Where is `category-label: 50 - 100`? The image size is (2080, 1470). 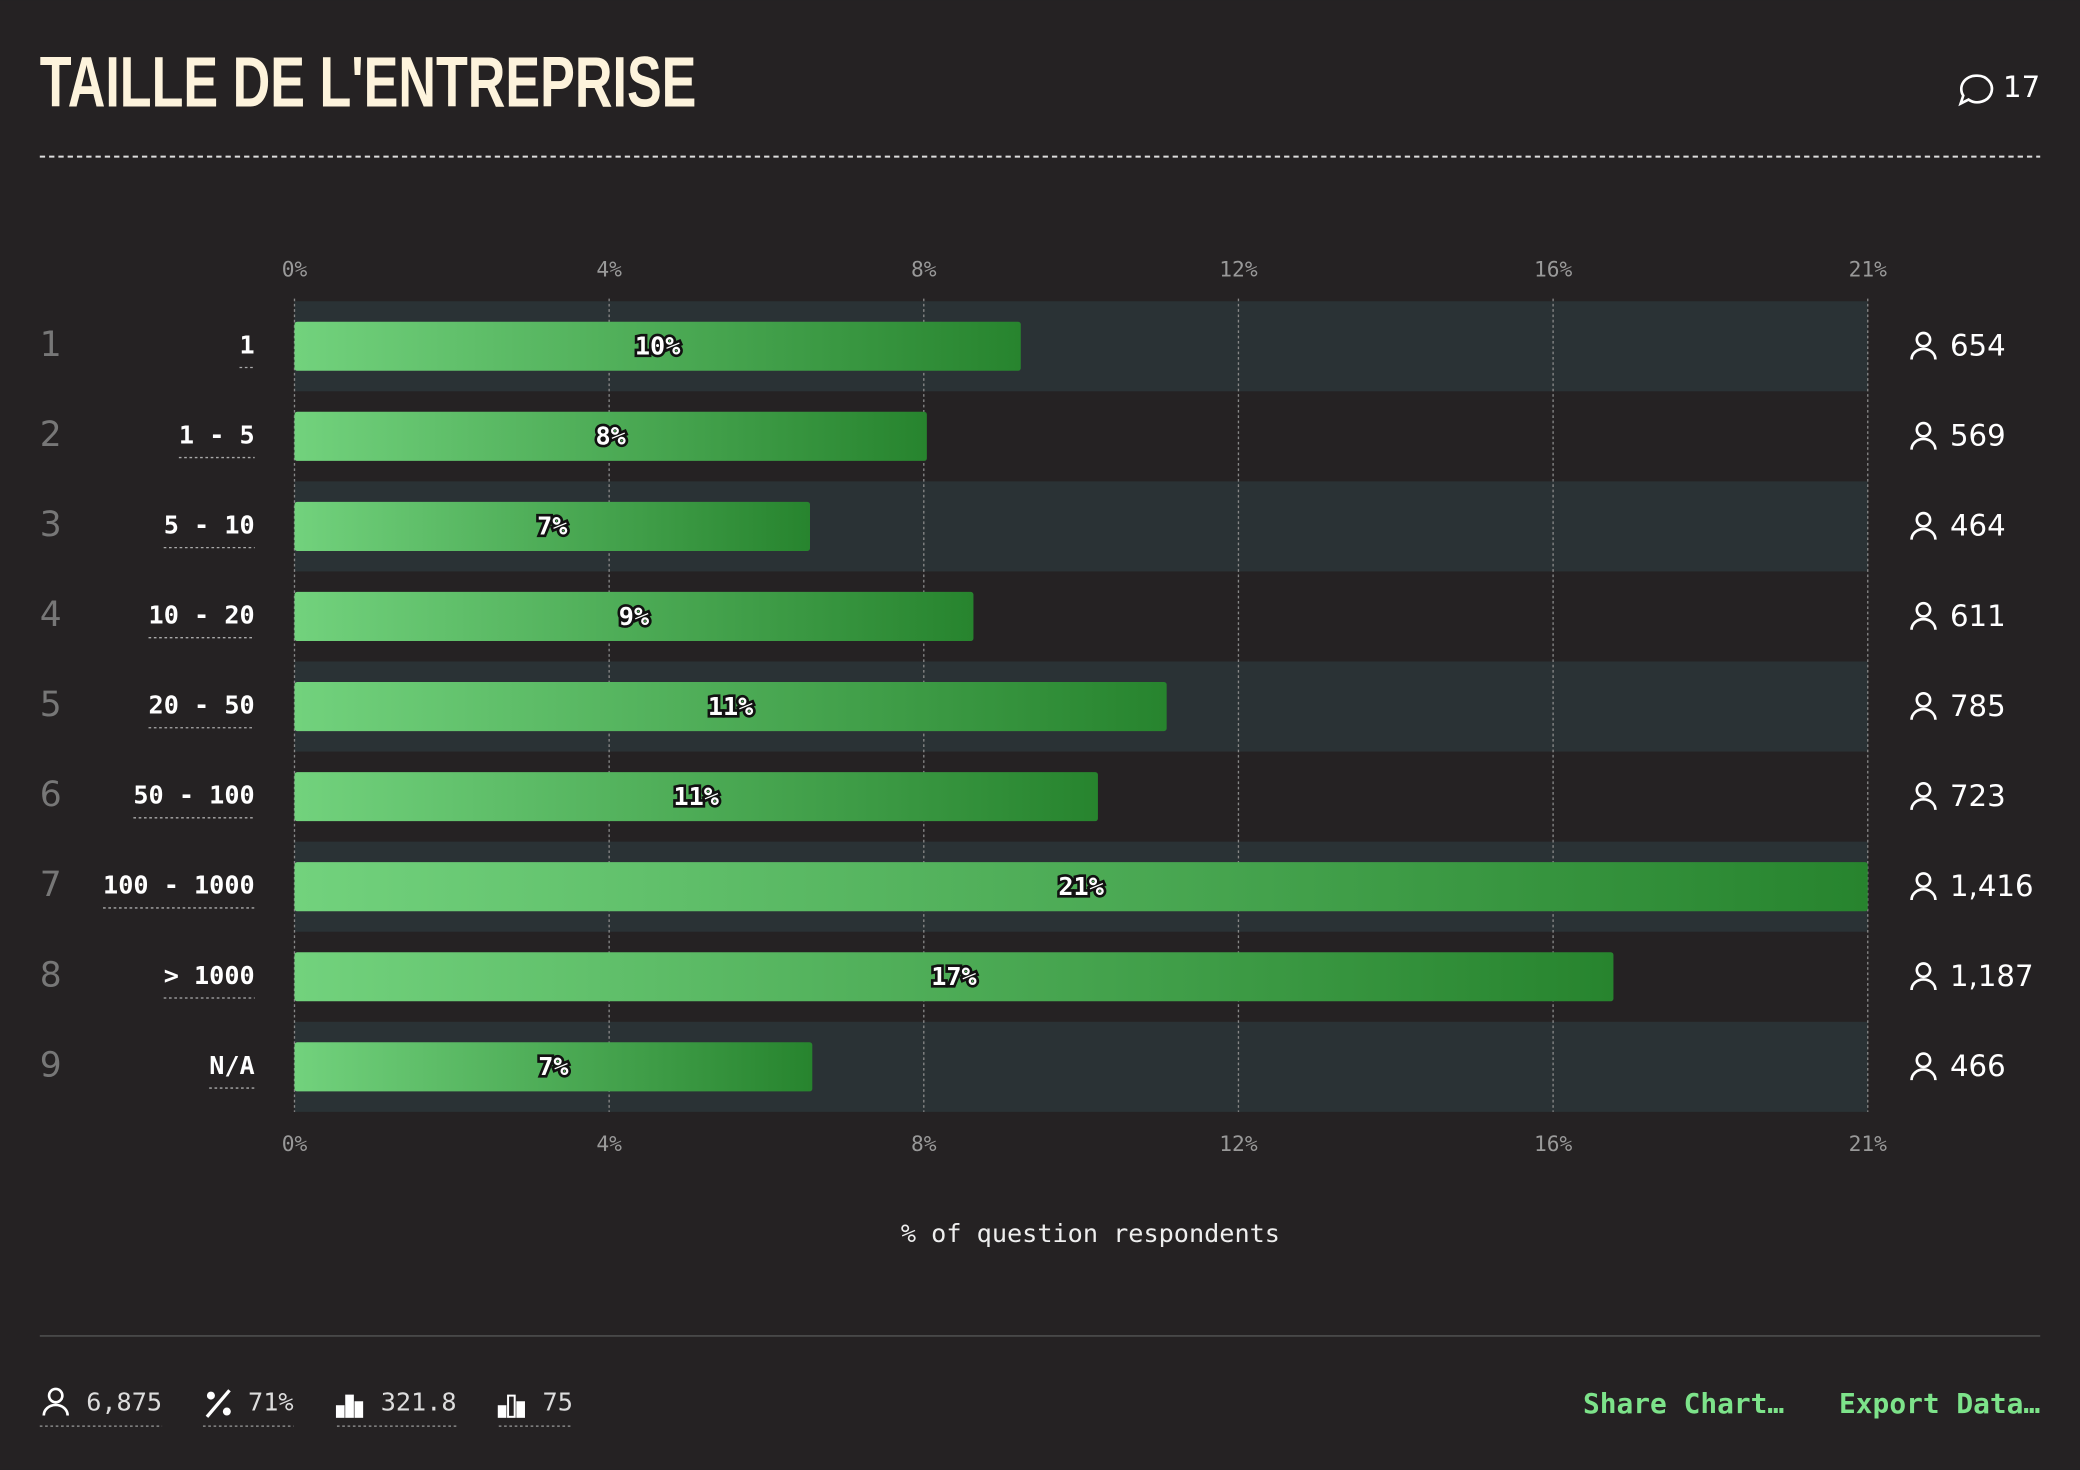 category-label: 50 - 100 is located at coordinates (193, 795).